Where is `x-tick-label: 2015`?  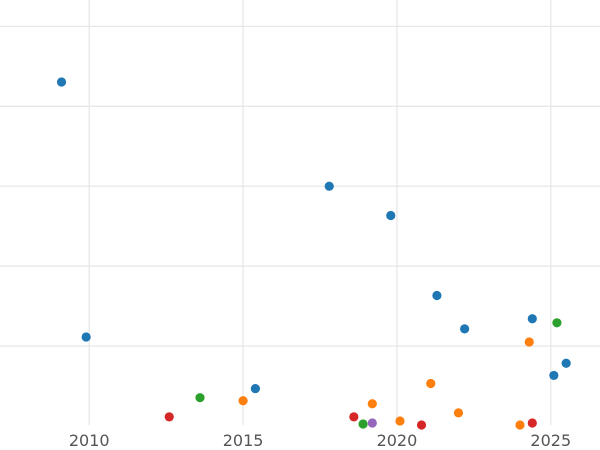 x-tick-label: 2015 is located at coordinates (243, 440).